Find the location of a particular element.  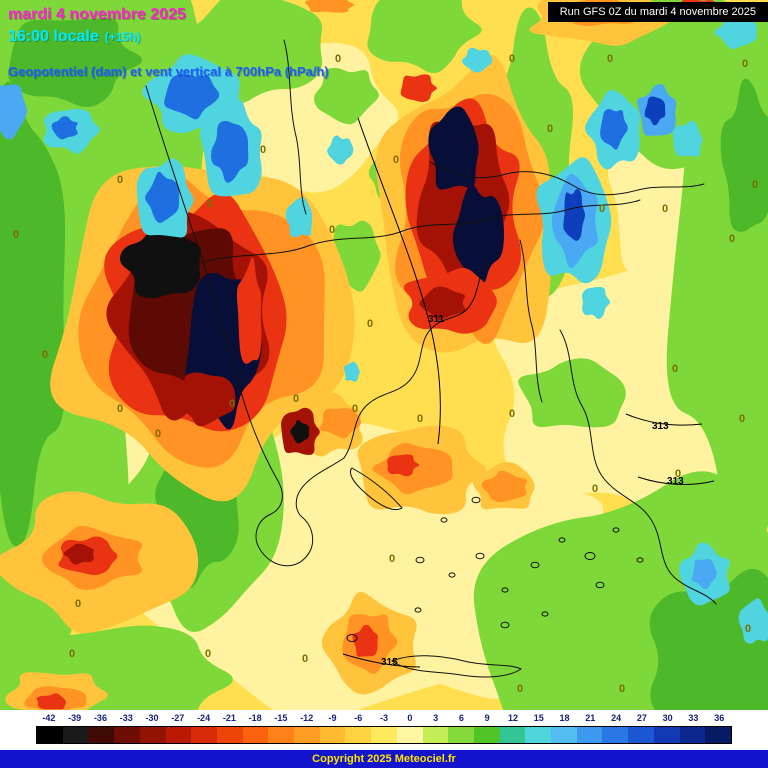

scale-value: -30 is located at coordinates (152, 718).